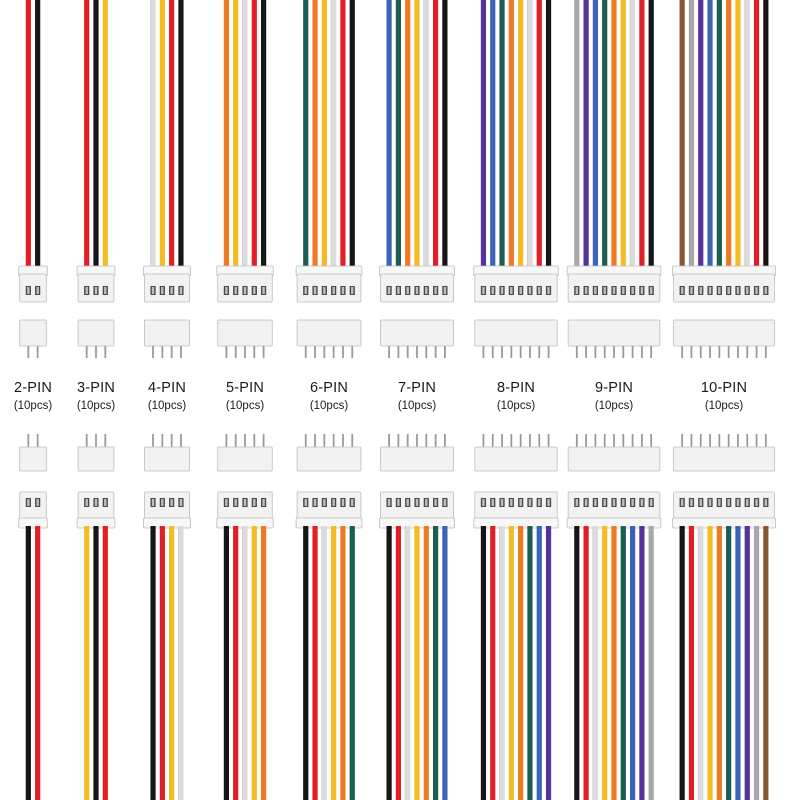 This screenshot has height=800, width=800. I want to click on pin-count-label: 2-PIN, so click(33, 388).